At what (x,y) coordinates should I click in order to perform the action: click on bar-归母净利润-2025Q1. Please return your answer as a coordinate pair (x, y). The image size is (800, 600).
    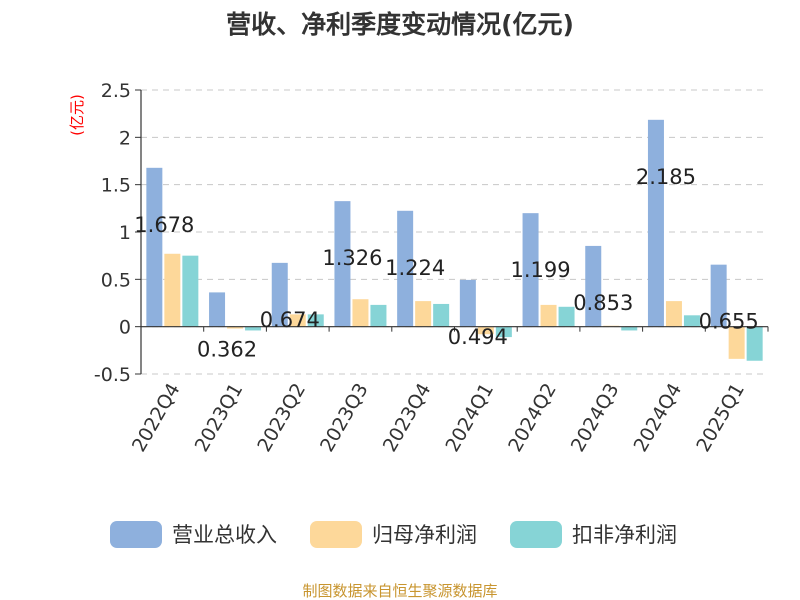
    Looking at the image, I should click on (736, 342).